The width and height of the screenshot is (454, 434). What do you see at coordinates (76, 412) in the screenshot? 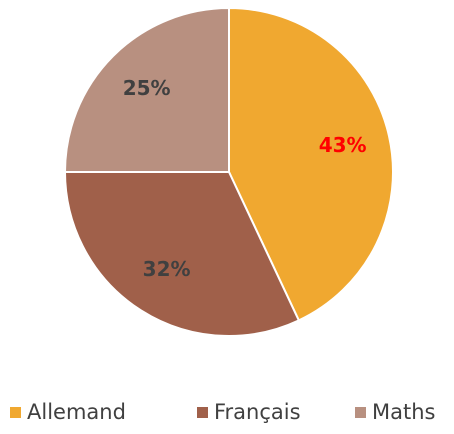
I see `legend-label: Allemand` at bounding box center [76, 412].